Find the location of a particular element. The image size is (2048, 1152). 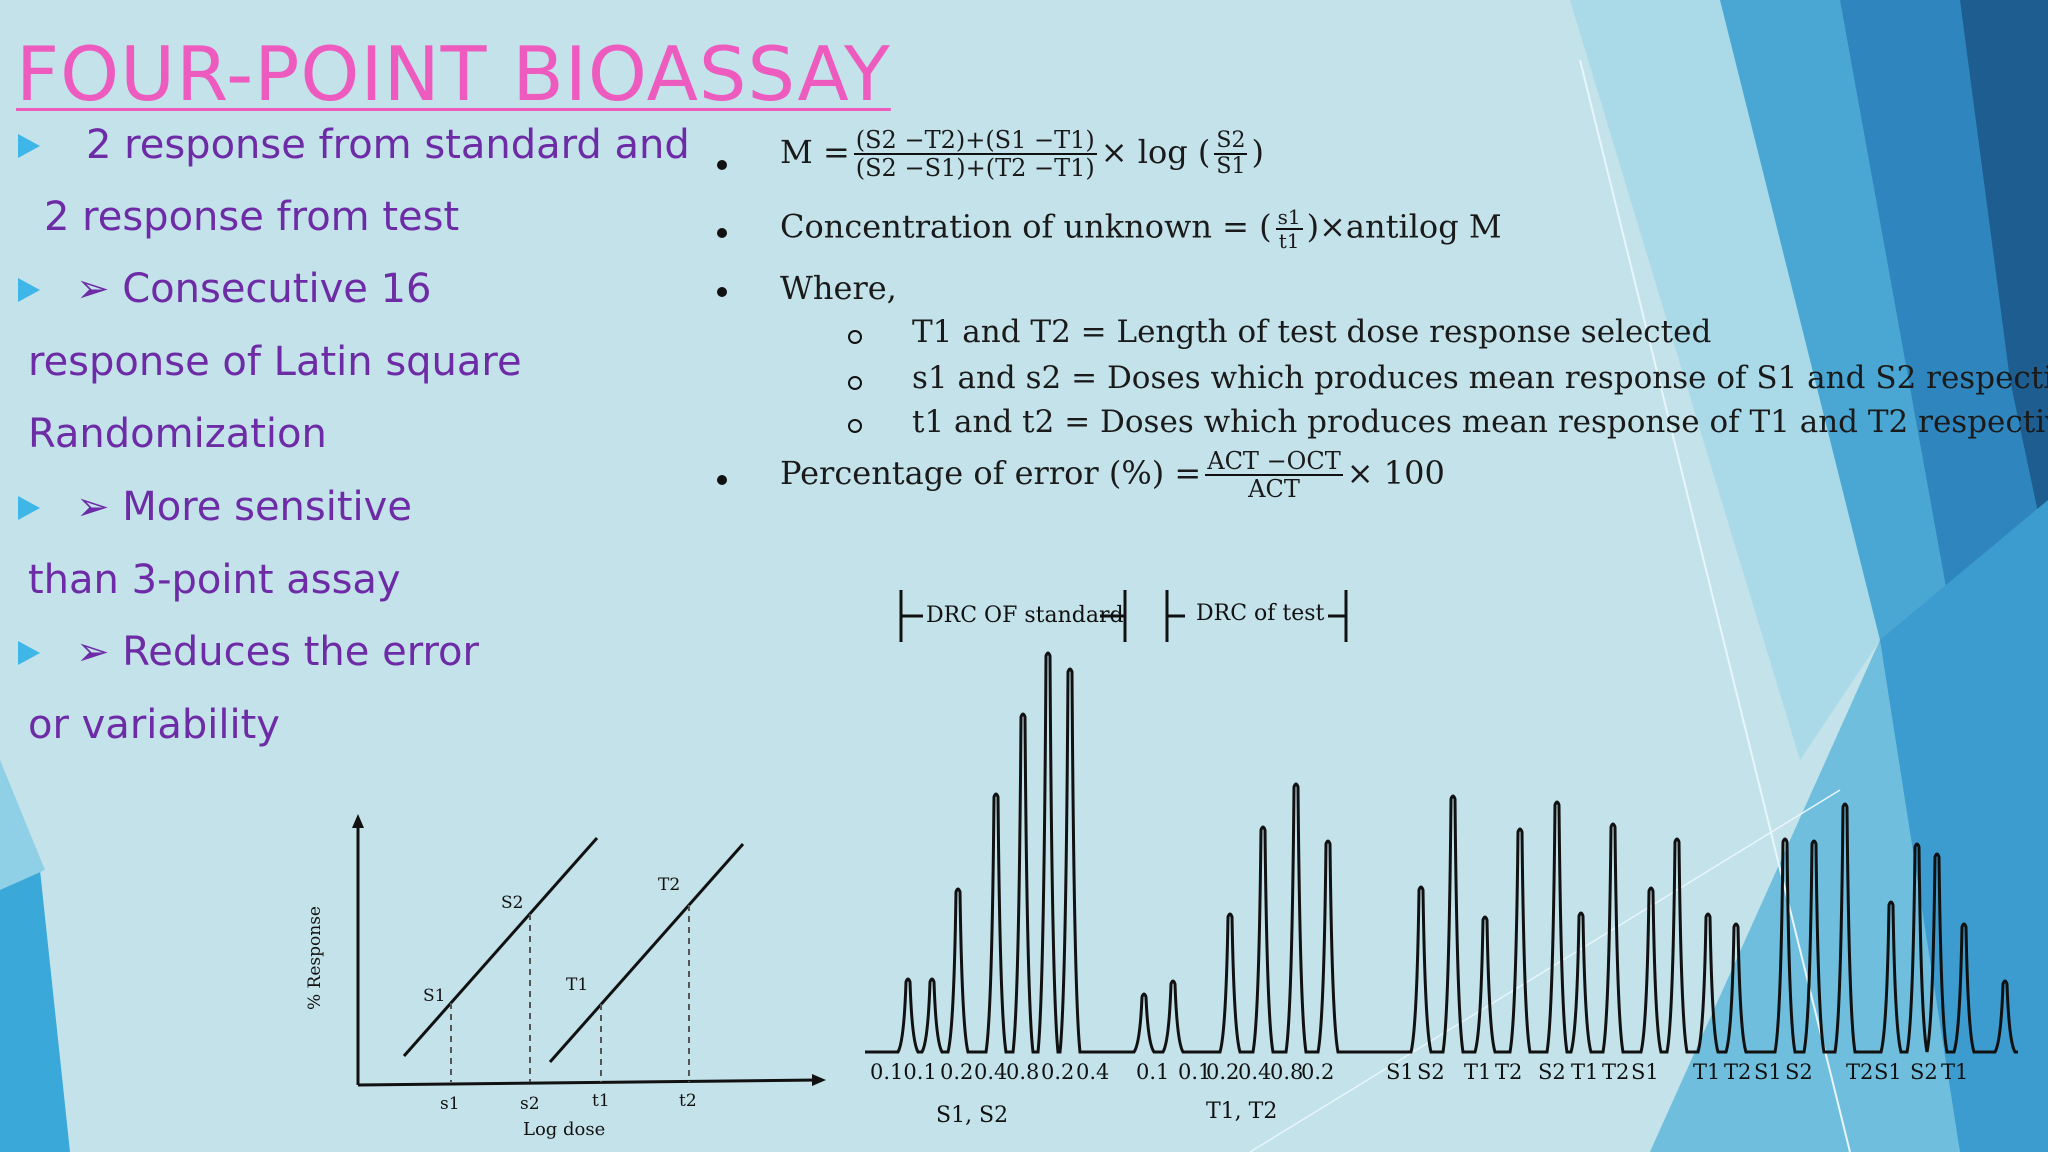

group-label-s: S1, S2 is located at coordinates (972, 1115).